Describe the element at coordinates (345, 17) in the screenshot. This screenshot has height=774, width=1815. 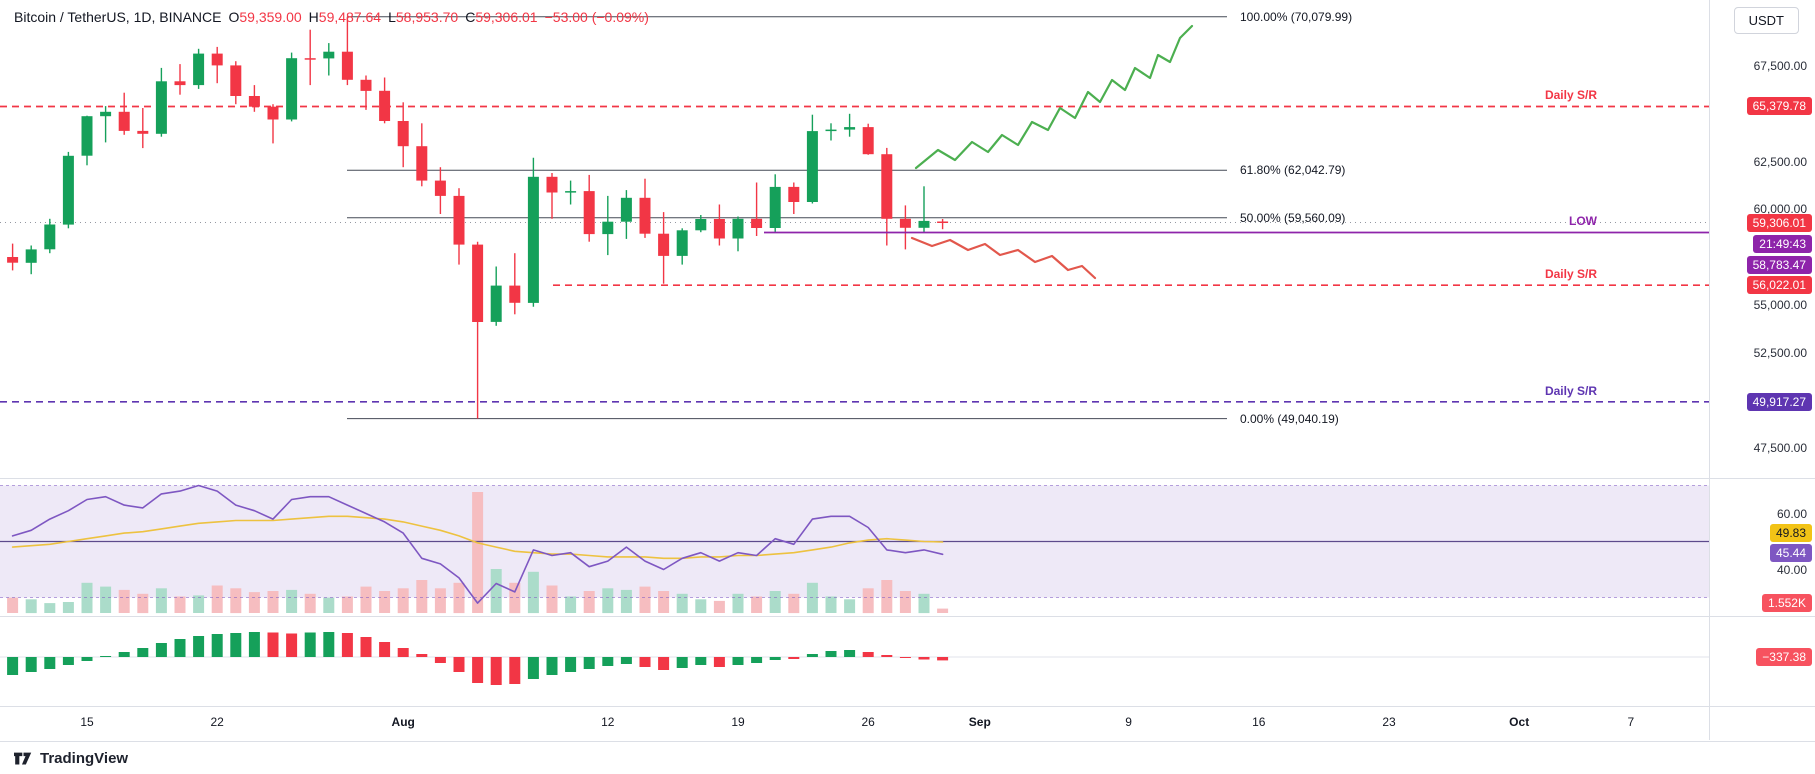
I see `ohlc-high: H 59,487.64` at that location.